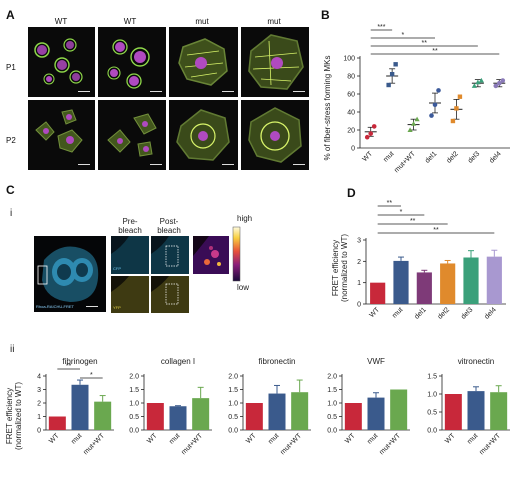 This screenshot has width=520, height=477. What do you see at coordinates (130, 255) in the screenshot?
I see `prebleach-cfp: CFP` at bounding box center [130, 255].